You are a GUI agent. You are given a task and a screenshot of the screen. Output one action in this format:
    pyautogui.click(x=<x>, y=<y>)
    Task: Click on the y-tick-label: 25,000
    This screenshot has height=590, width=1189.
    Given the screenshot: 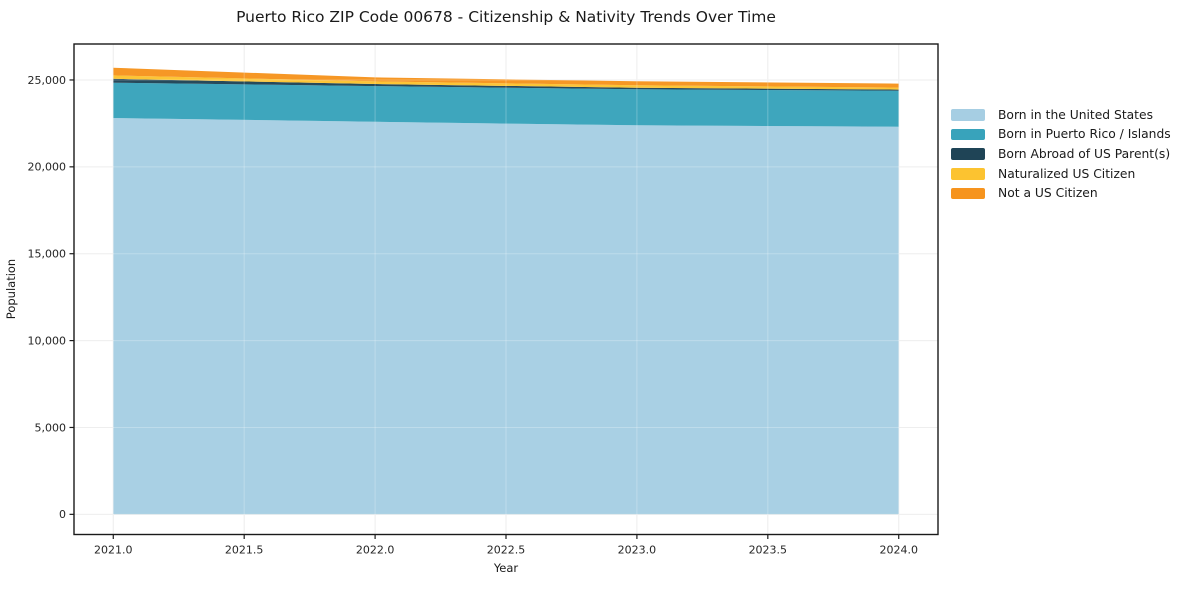 What is the action you would take?
    pyautogui.click(x=47, y=80)
    